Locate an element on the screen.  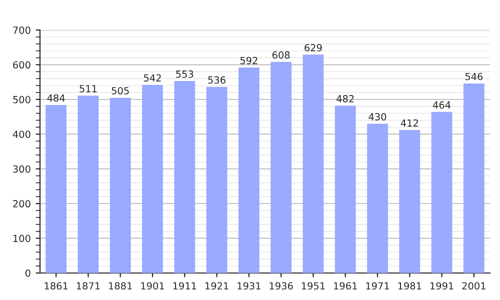
data-label: 430 is located at coordinates (377, 116).